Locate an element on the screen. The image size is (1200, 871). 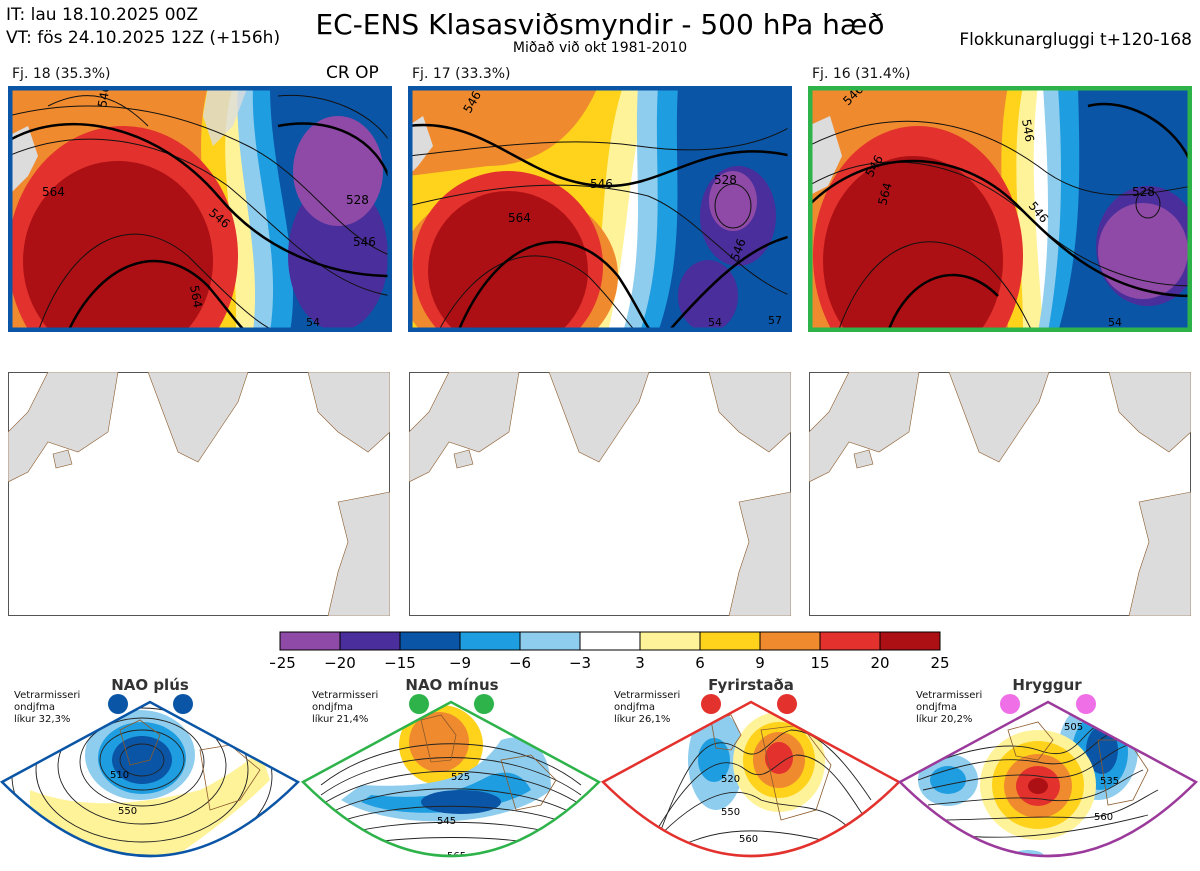
regime-3-contour-2: 550 is located at coordinates (730, 812).